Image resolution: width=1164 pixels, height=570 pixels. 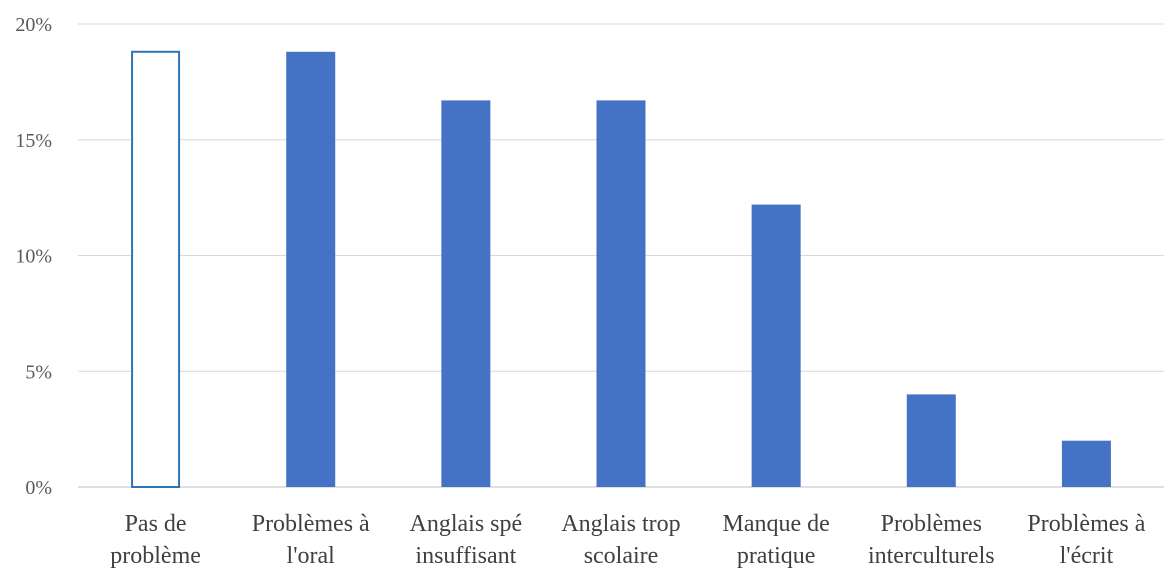 What do you see at coordinates (931, 524) in the screenshot?
I see `x-category-label-line: Problèmes` at bounding box center [931, 524].